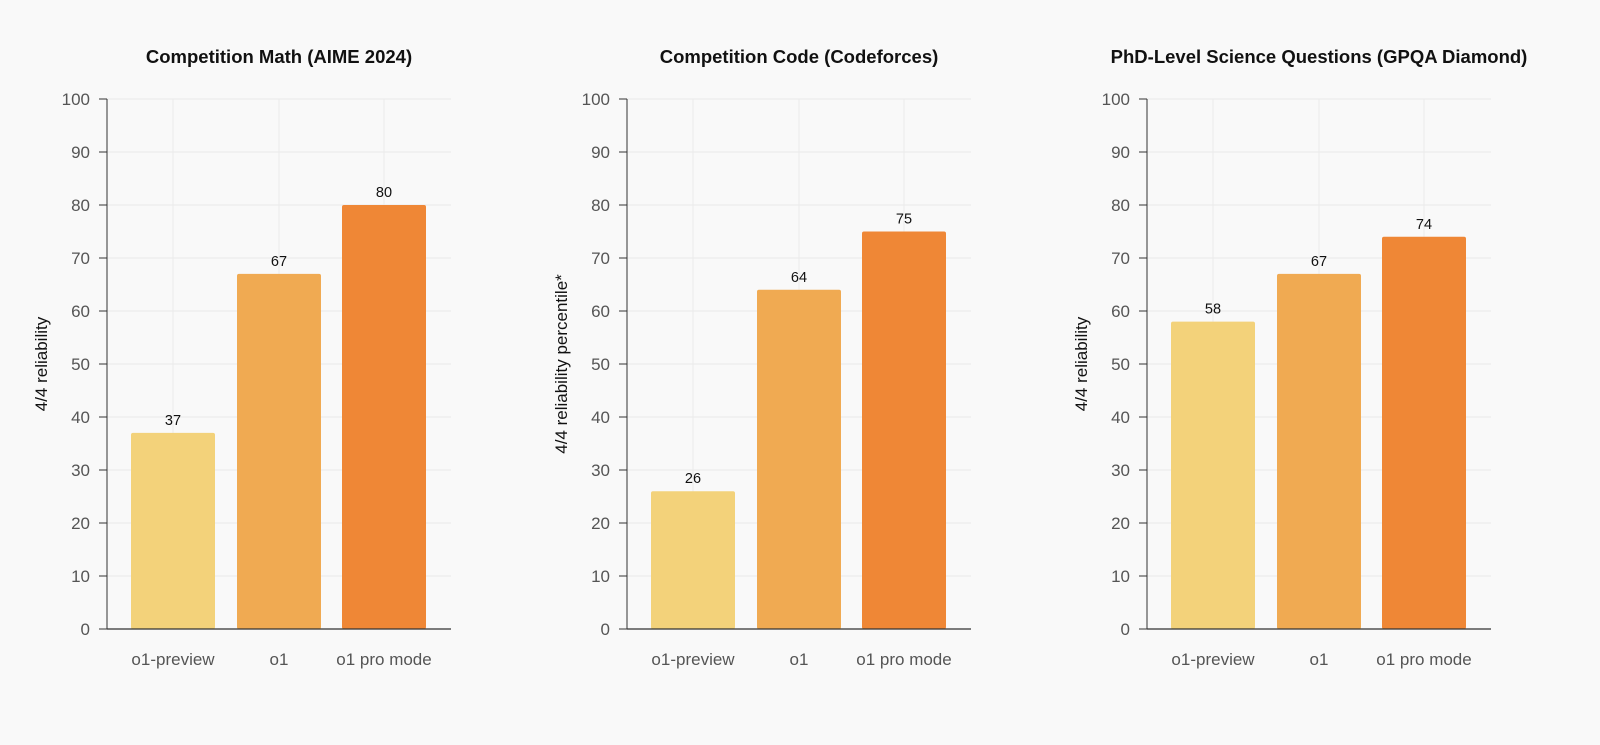 This screenshot has width=1600, height=745. Describe the element at coordinates (384, 193) in the screenshot. I see `data-label-o1-pro-mode: 80` at that location.